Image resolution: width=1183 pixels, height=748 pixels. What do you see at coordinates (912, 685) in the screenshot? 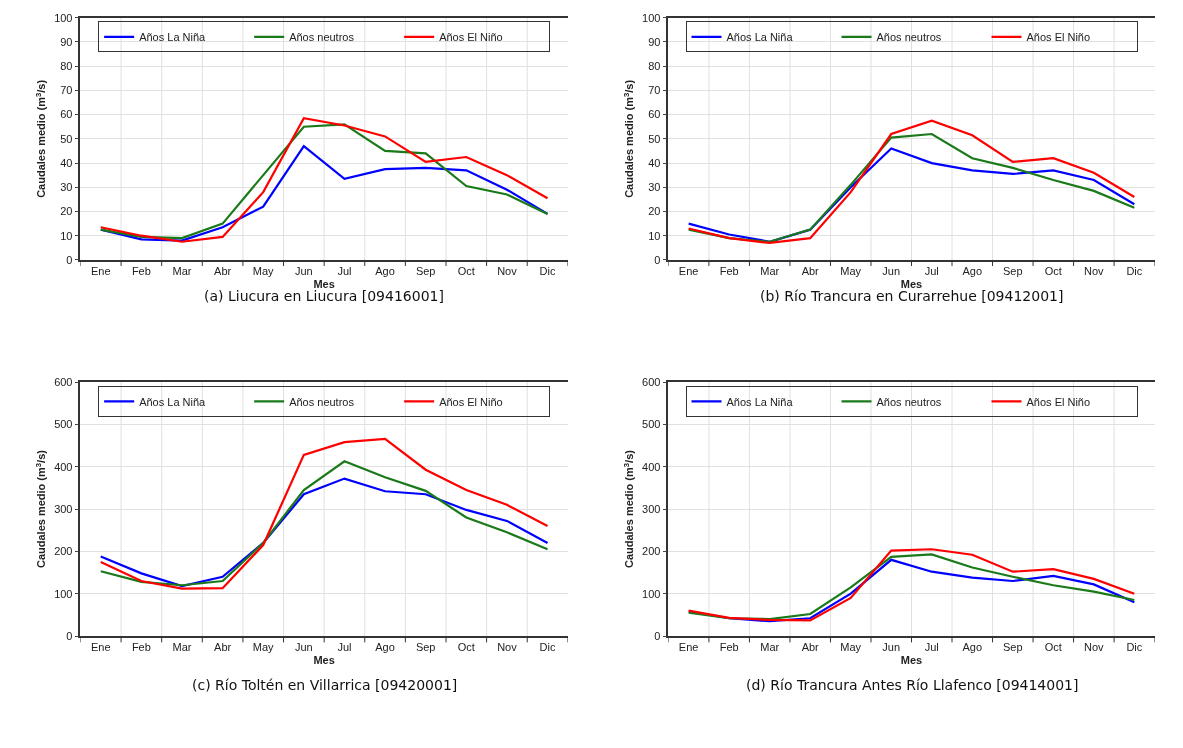
I see `text: (d) Río Trancura Antes Río Llafenco [09414001]` at bounding box center [912, 685].